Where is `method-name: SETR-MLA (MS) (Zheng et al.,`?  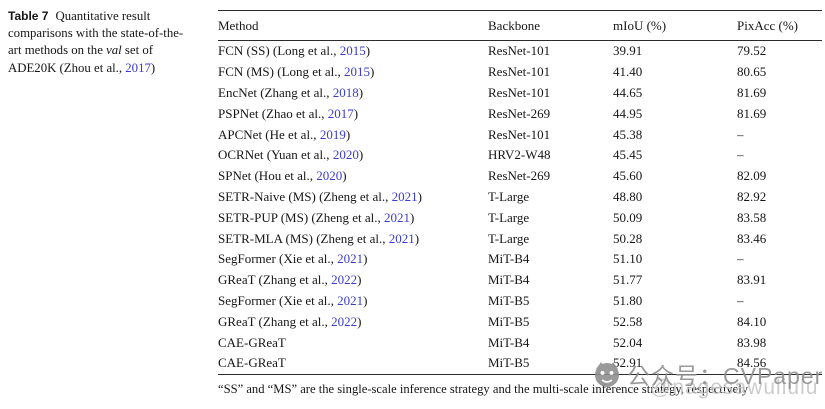
method-name: SETR-MLA (MS) (Zheng et al., is located at coordinates (303, 238).